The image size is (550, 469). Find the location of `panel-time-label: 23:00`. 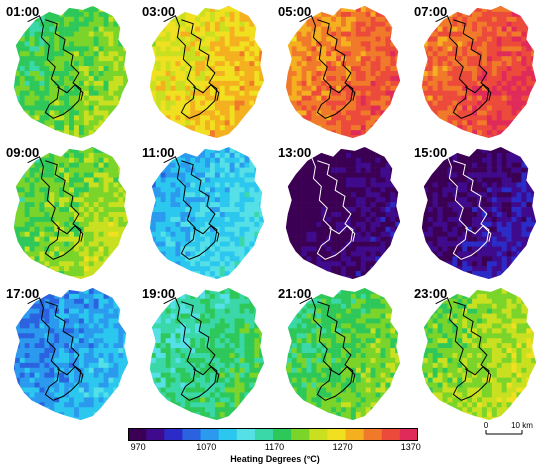

panel-time-label: 23:00 is located at coordinates (431, 293).